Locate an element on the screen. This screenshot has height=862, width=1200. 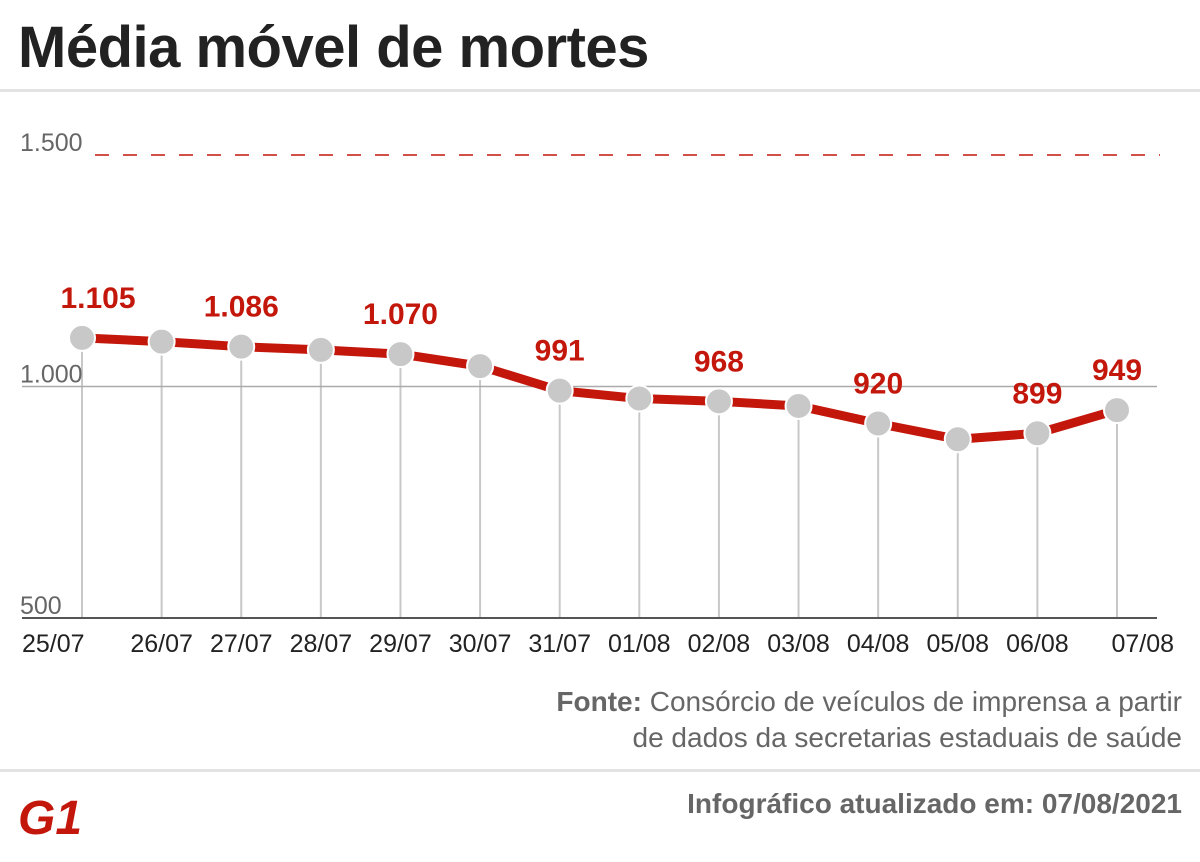
data-label-13: 949 is located at coordinates (1117, 370).